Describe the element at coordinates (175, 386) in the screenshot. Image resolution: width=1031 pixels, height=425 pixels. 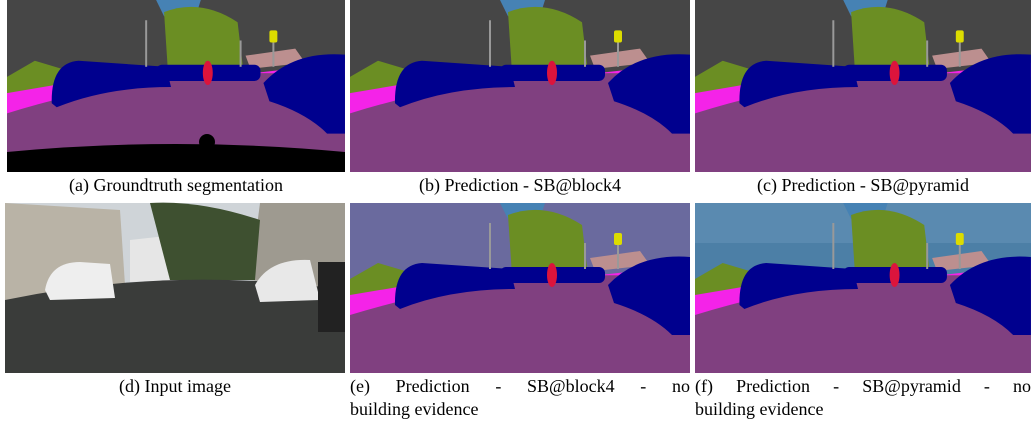
I see `caption: (d) Input image` at that location.